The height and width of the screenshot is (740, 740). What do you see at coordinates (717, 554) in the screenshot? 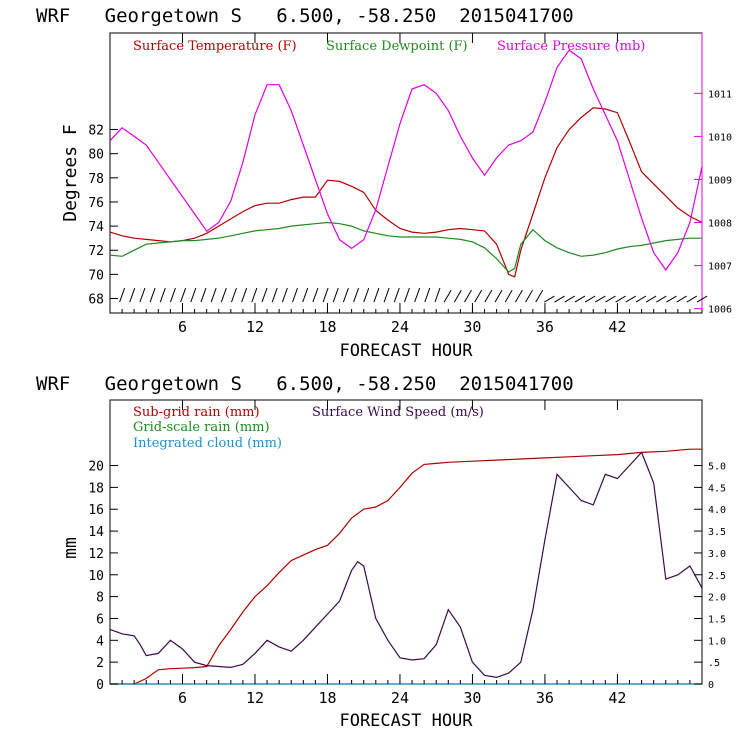
I see `y2-tick-label: 3.0` at bounding box center [717, 554].